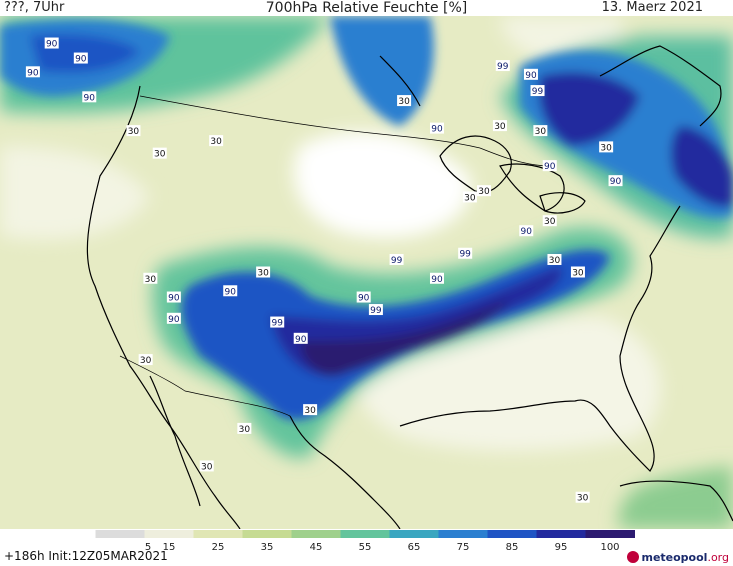 The height and width of the screenshot is (566, 733). I want to click on colorbar-tick-label: 15, so click(169, 547).